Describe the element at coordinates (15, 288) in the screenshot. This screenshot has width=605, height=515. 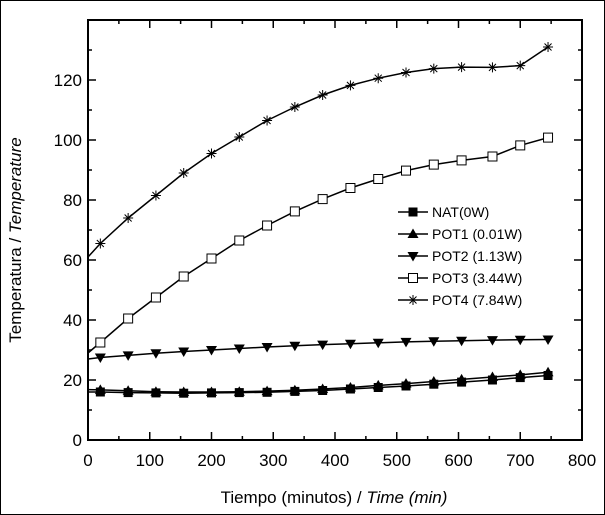
I see `y-axis-title-plain: Temperatura /` at that location.